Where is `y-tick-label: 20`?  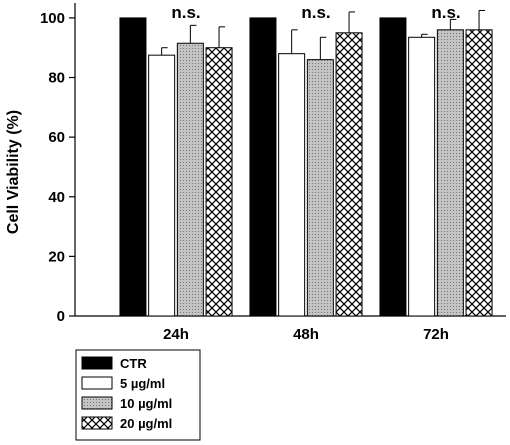
y-tick-label: 20 is located at coordinates (56, 256).